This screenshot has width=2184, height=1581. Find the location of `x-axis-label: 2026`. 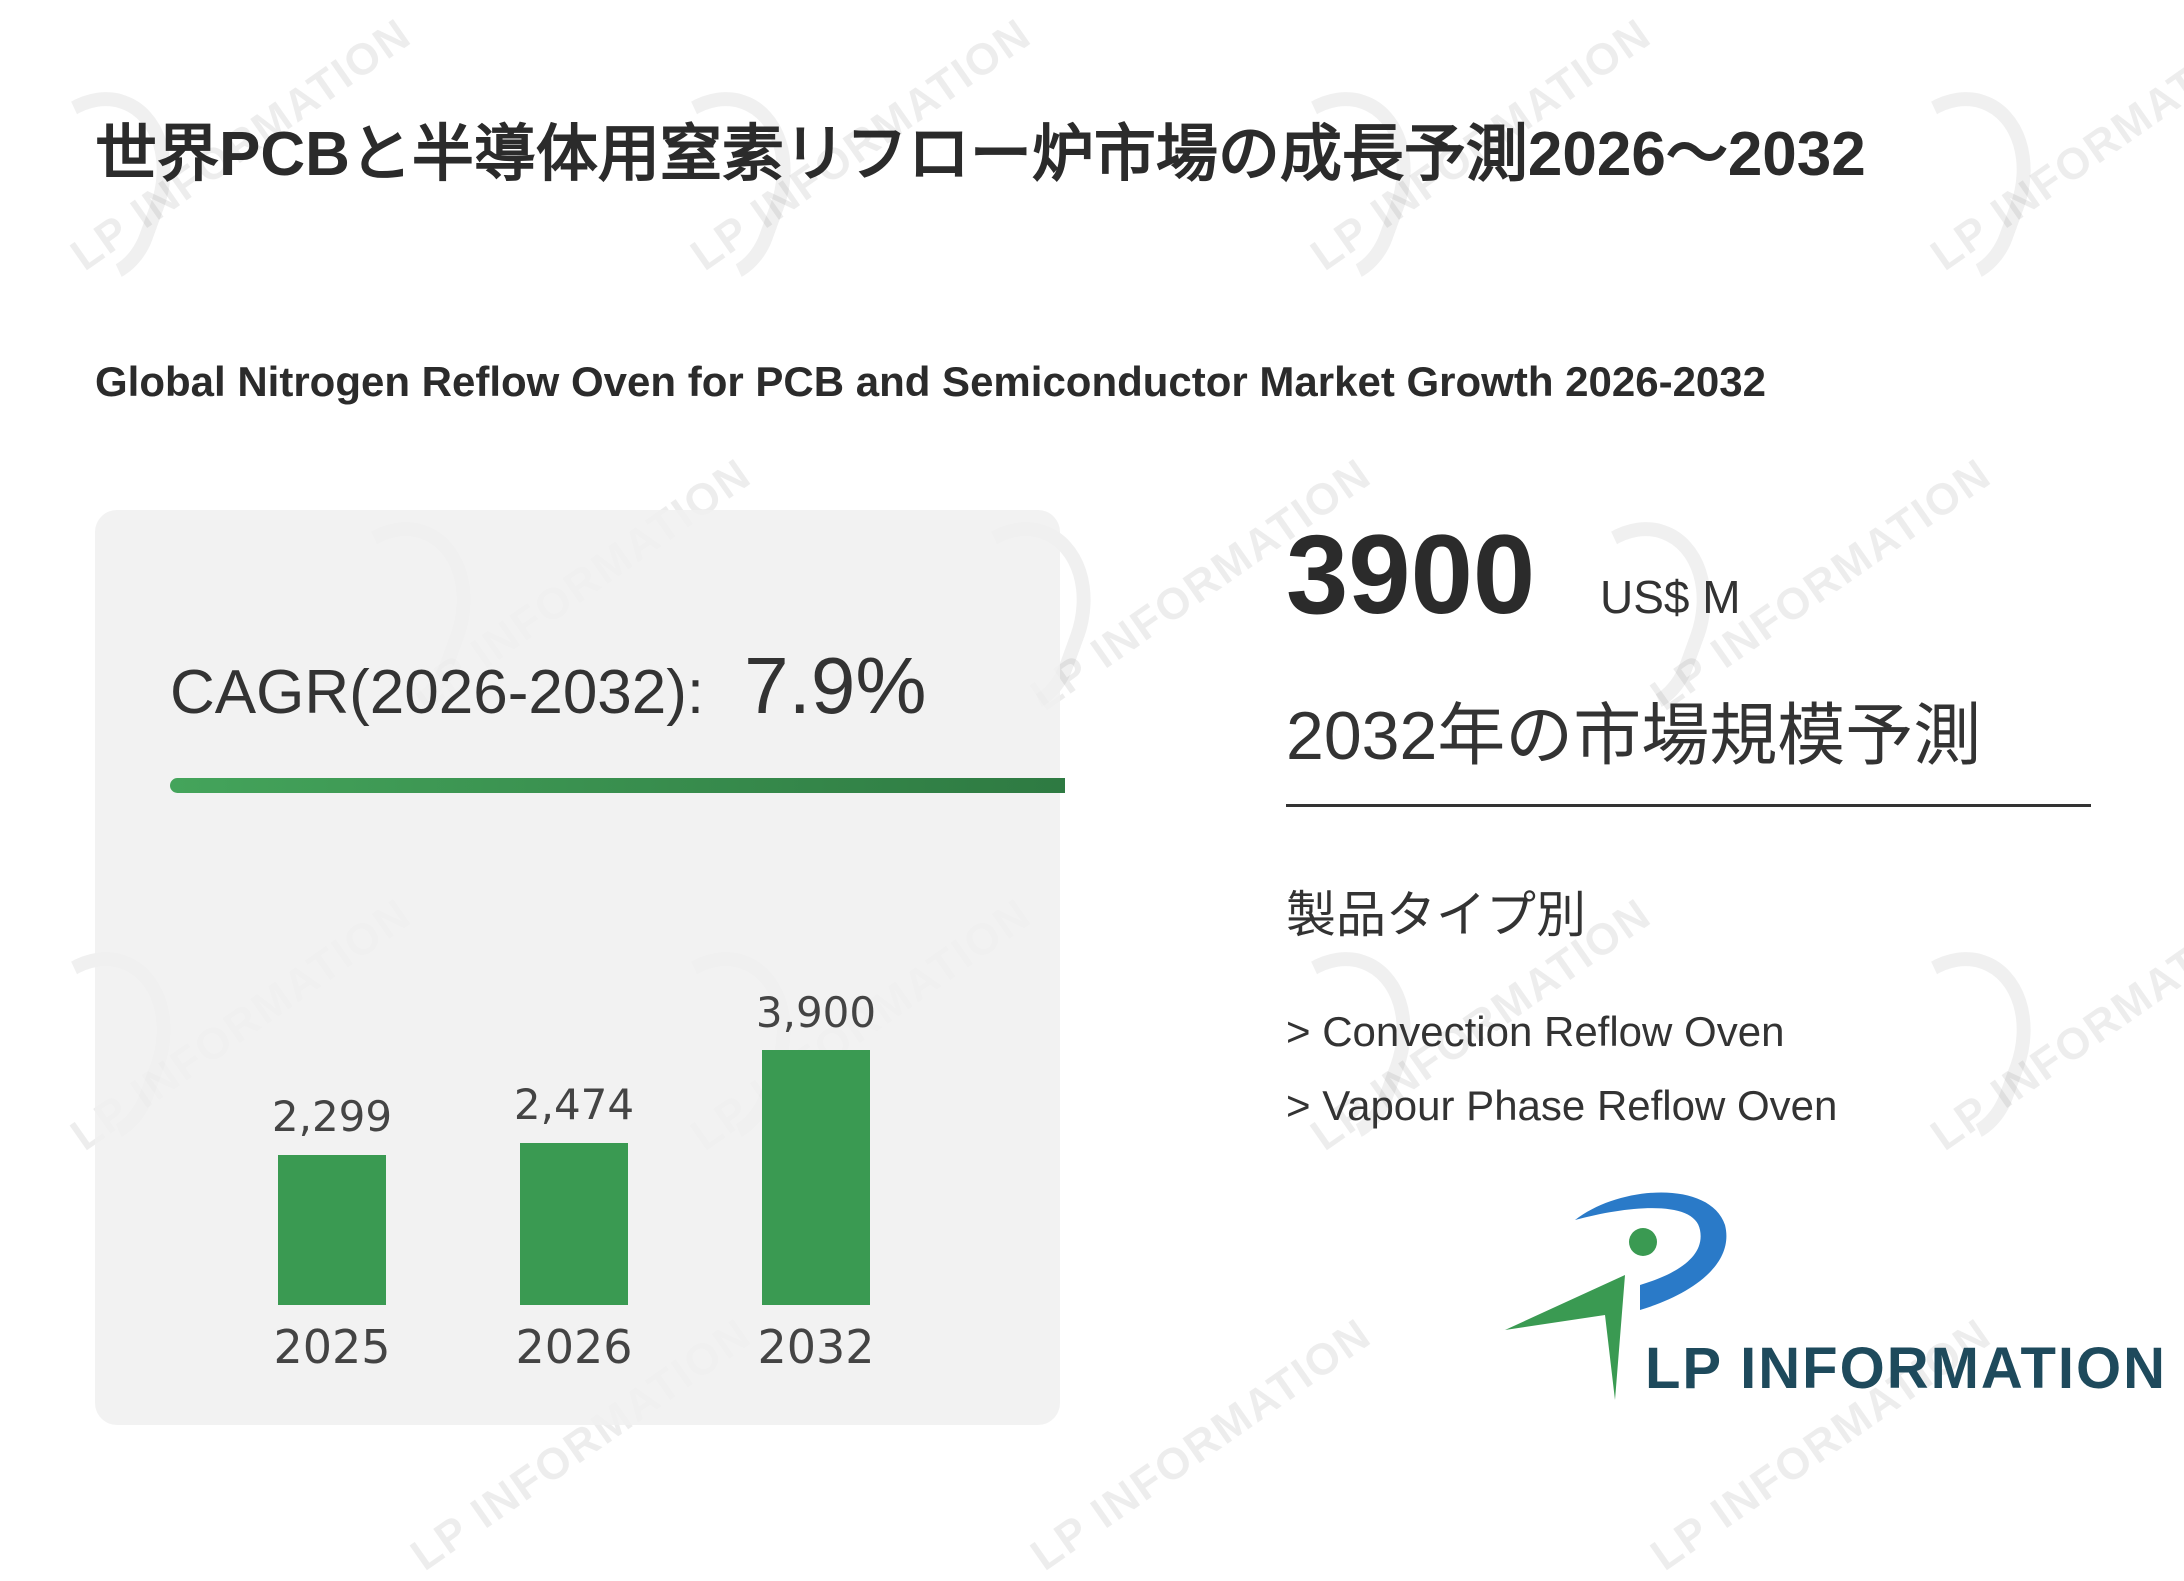

x-axis-label: 2026 is located at coordinates (574, 1347).